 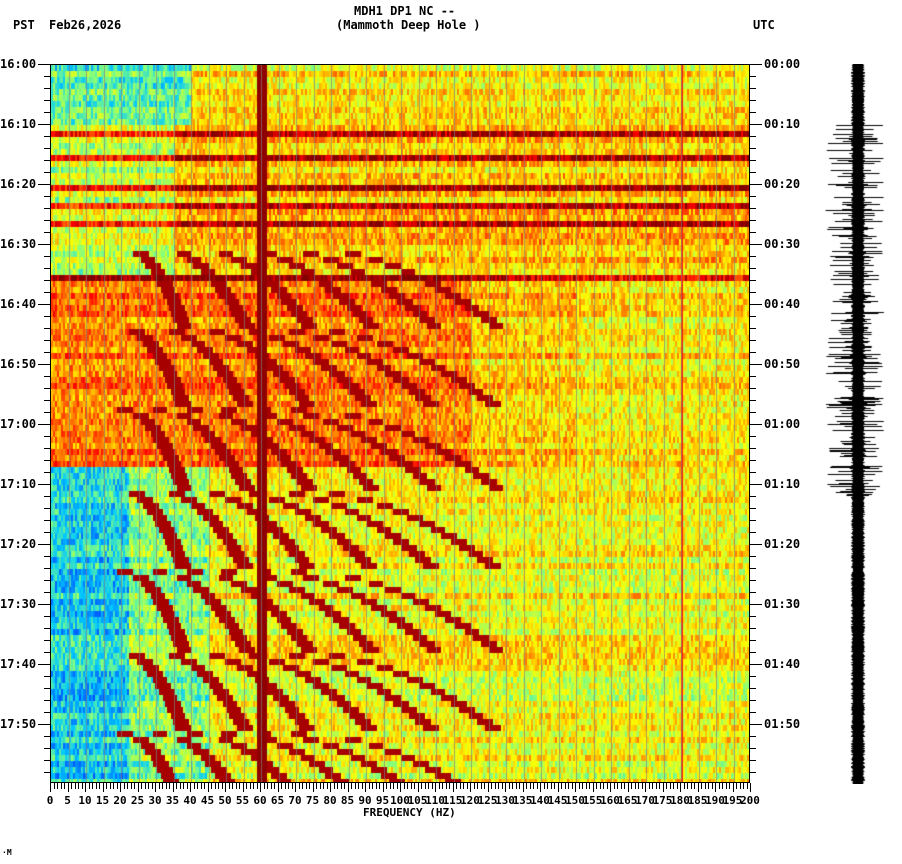 What do you see at coordinates (50, 800) in the screenshot?
I see `x-tick-label: 0` at bounding box center [50, 800].